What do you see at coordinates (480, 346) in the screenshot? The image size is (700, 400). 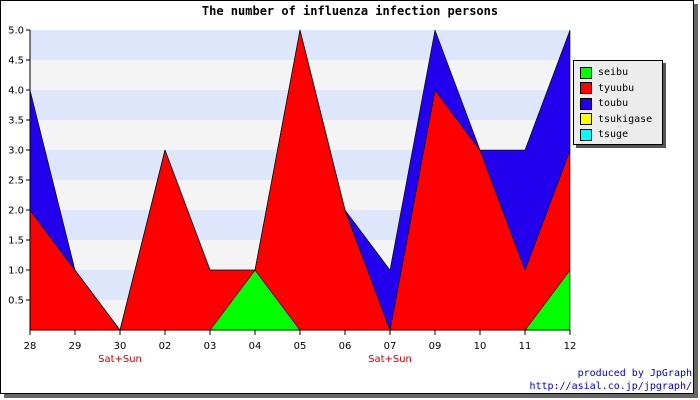 I see `x-tick-label: 10` at bounding box center [480, 346].